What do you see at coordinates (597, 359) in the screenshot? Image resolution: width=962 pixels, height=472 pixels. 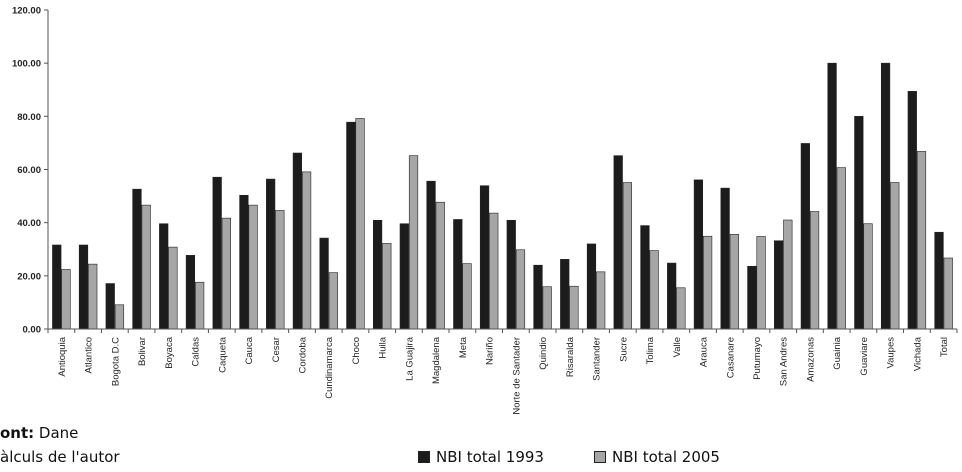 I see `x-tick-label: Santander` at bounding box center [597, 359].